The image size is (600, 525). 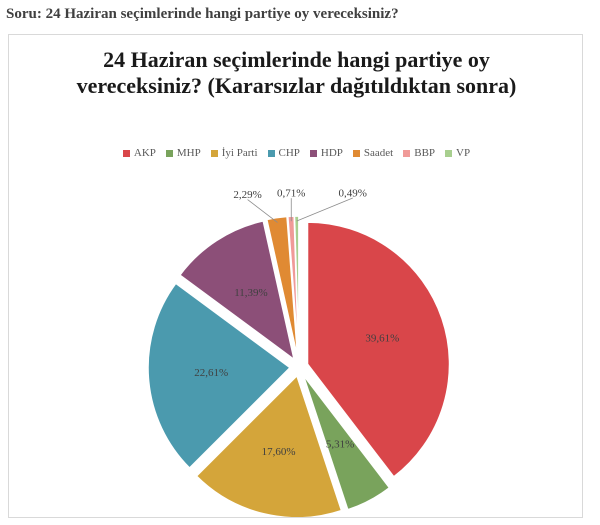 I want to click on legend-item-bbp: BBP, so click(x=419, y=153).